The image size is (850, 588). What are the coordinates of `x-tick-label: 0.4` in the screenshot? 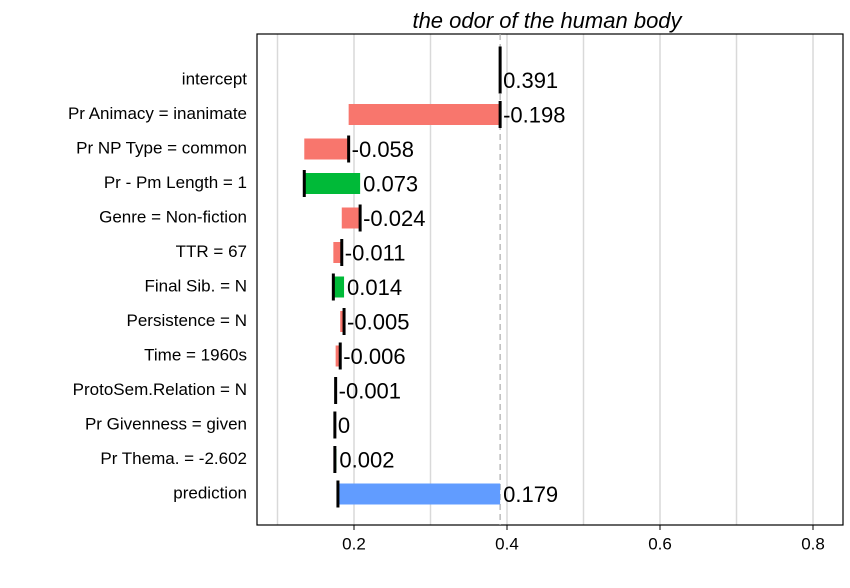 It's located at (507, 543).